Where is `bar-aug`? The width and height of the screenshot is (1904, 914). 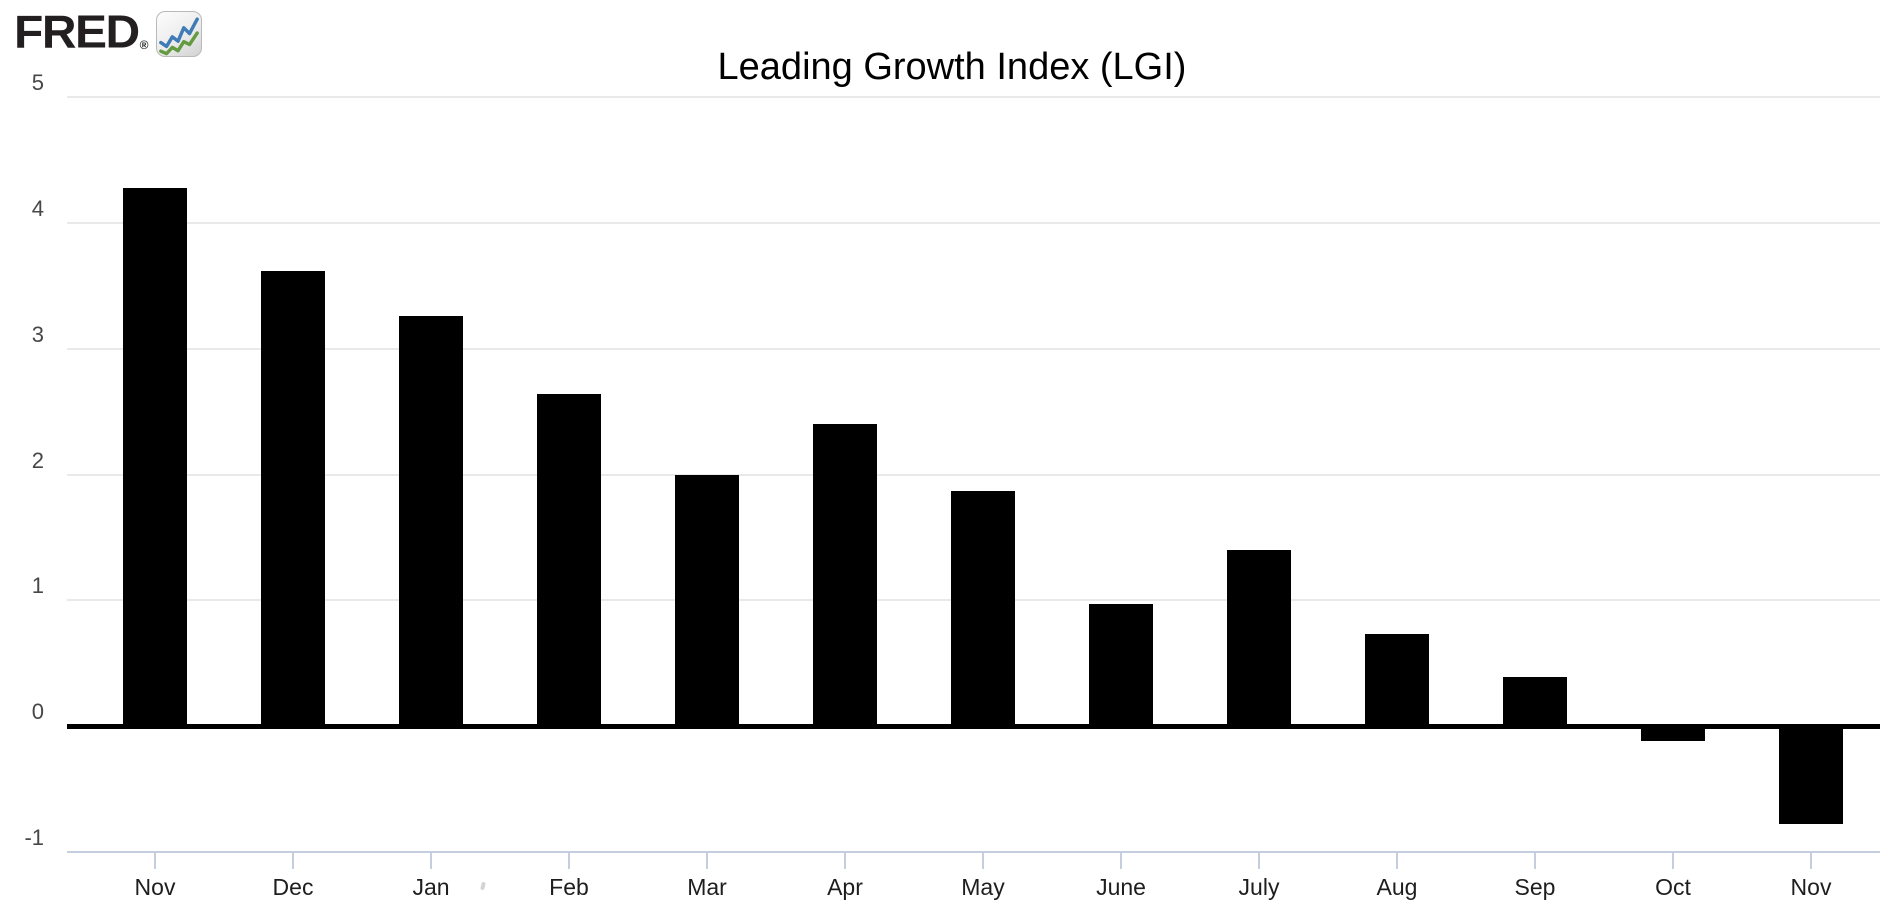 bar-aug is located at coordinates (1397, 680).